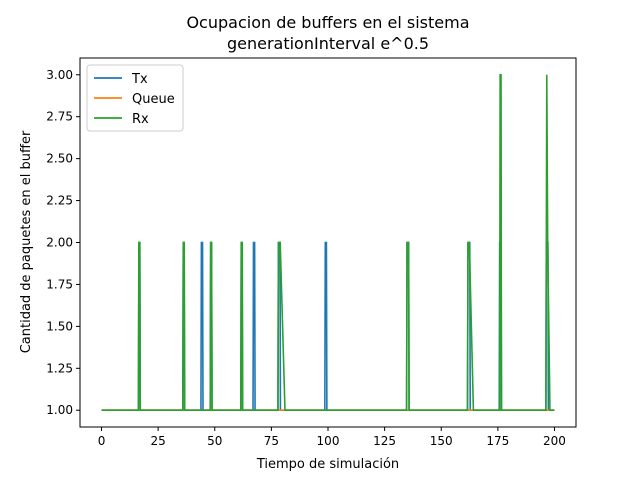  What do you see at coordinates (157, 441) in the screenshot?
I see `x-tick-label: 25` at bounding box center [157, 441].